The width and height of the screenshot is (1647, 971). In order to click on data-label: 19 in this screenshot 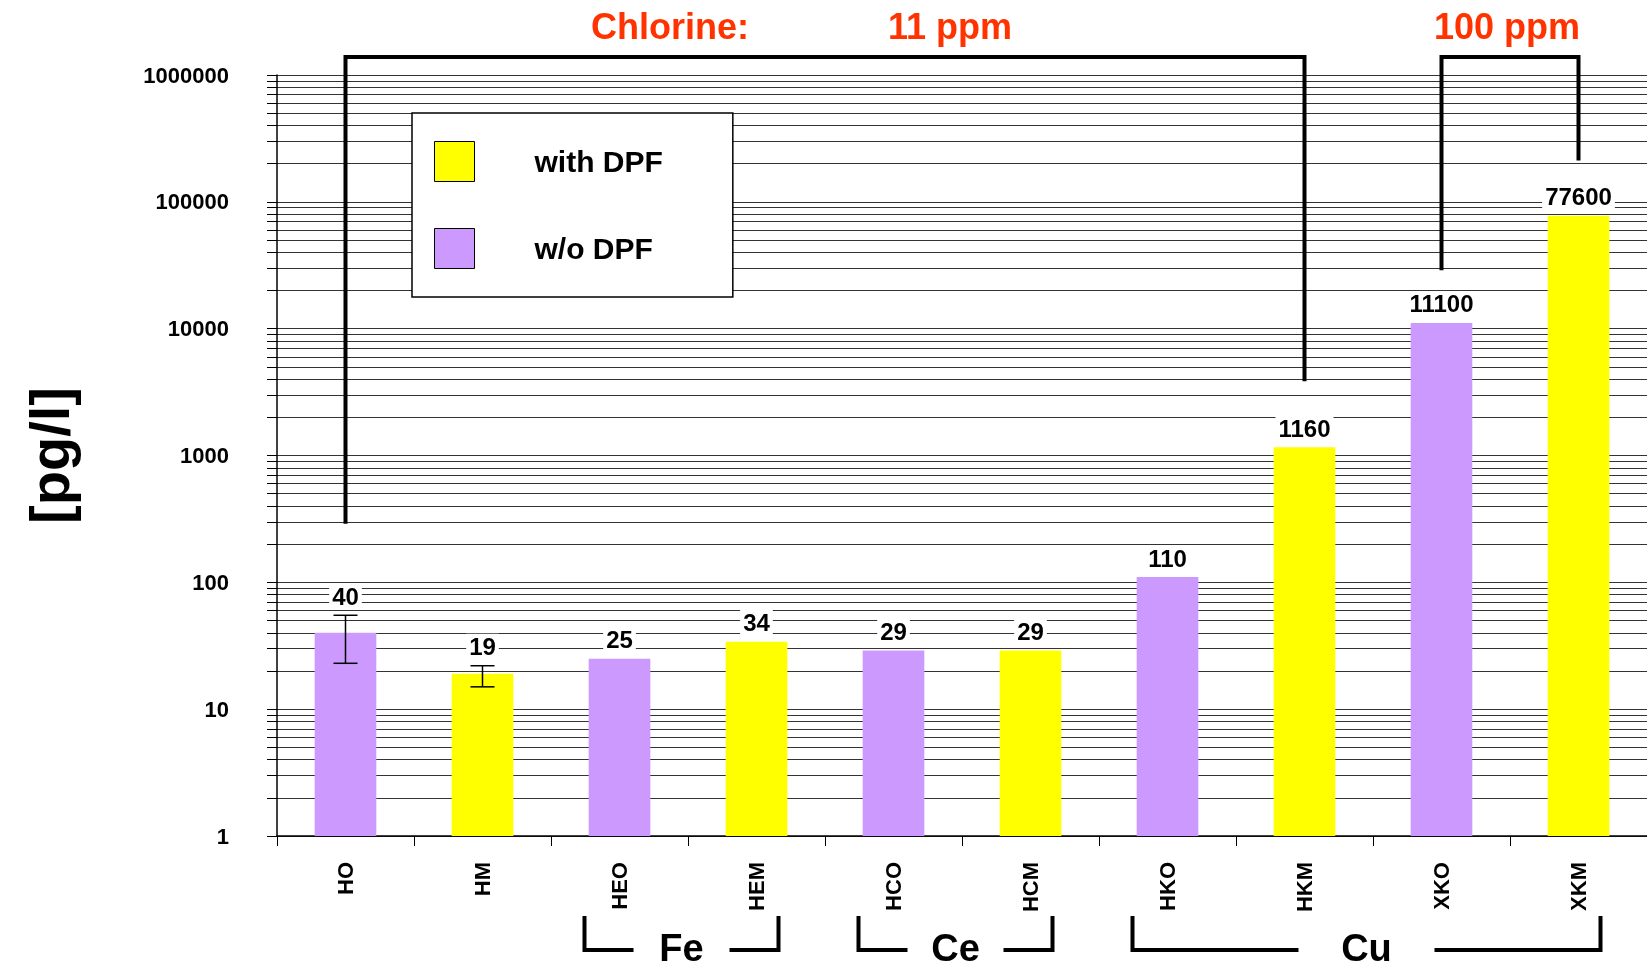, I will do `click(482, 647)`.